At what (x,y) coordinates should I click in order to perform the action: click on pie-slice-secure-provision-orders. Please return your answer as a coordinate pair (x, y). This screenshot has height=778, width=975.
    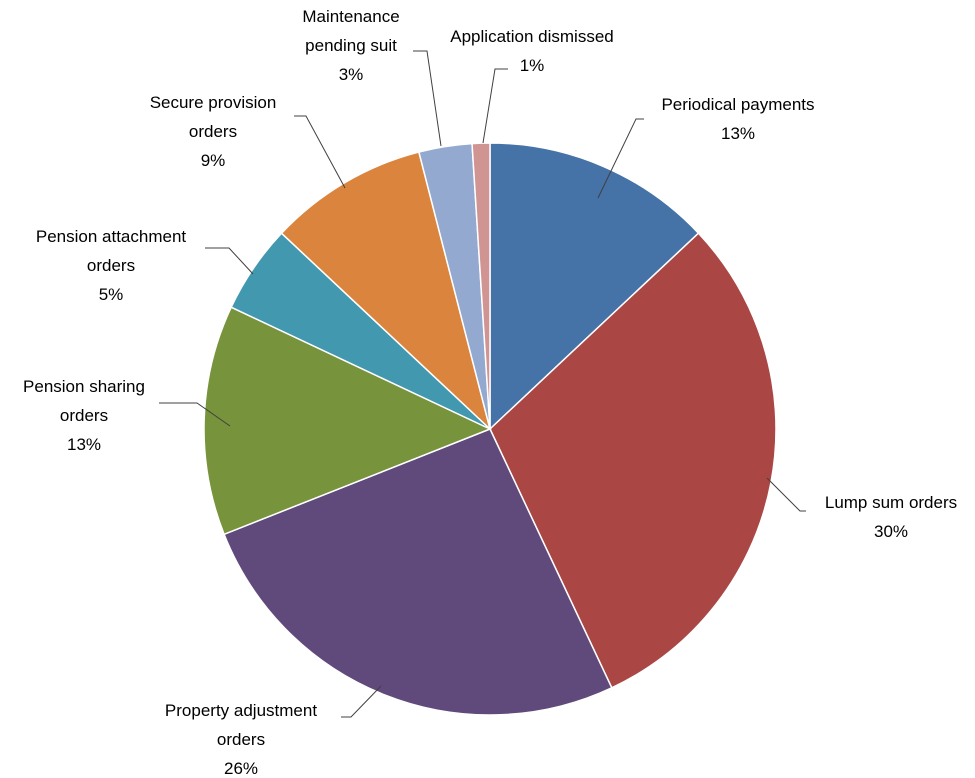
    Looking at the image, I should click on (386, 291).